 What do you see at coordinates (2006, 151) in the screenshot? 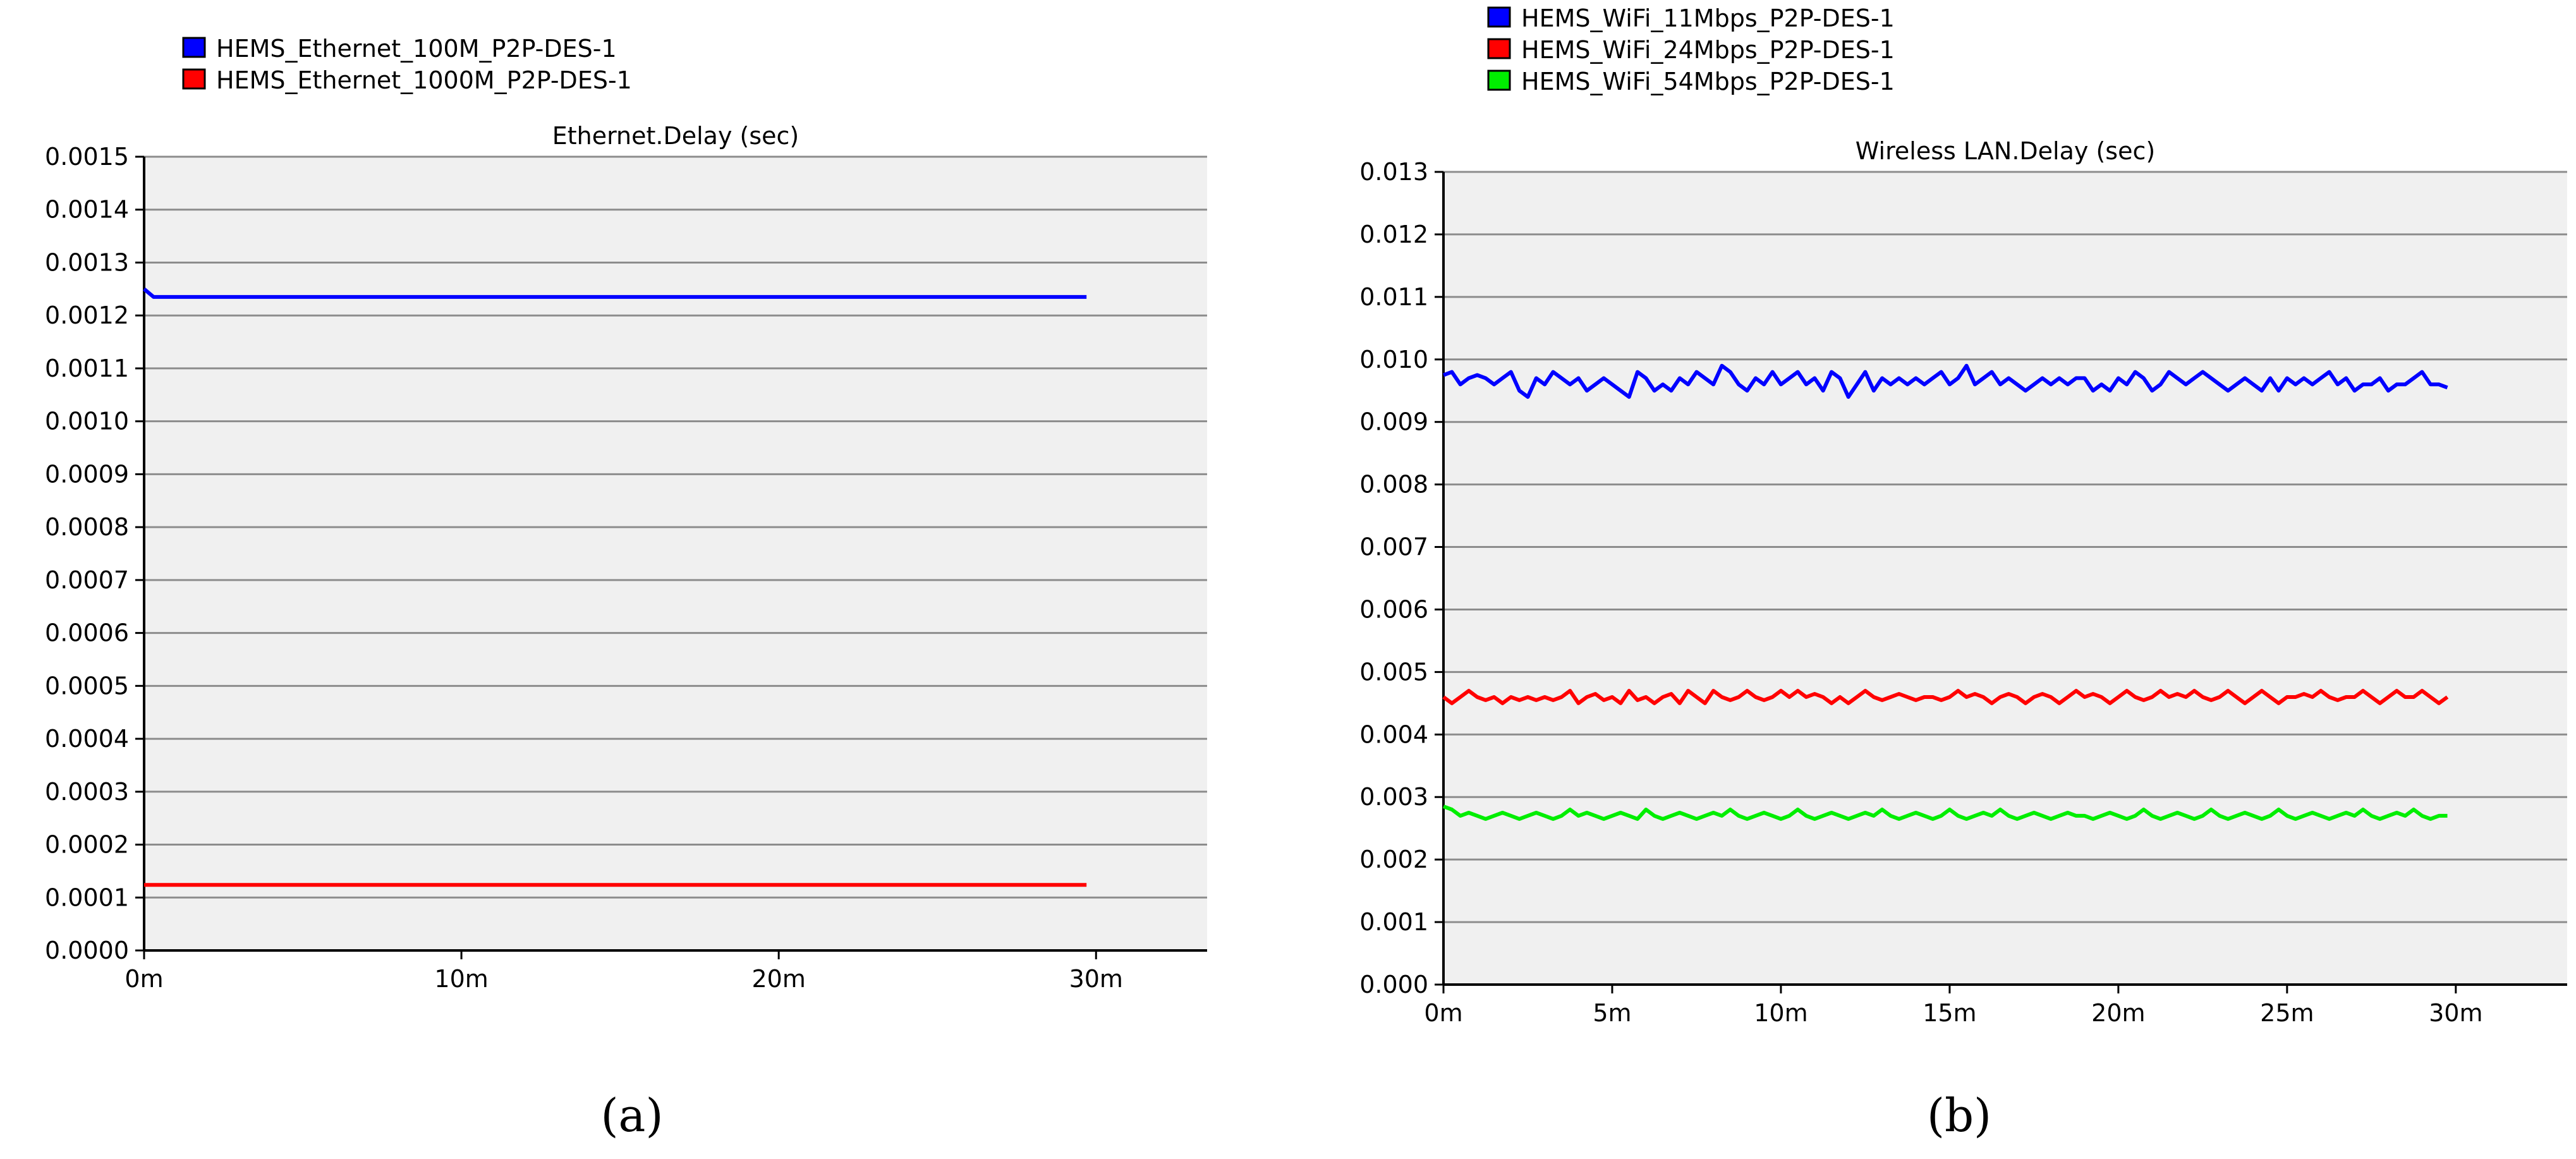
I see `chart-title: Wireless LAN.Delay (sec)` at bounding box center [2006, 151].